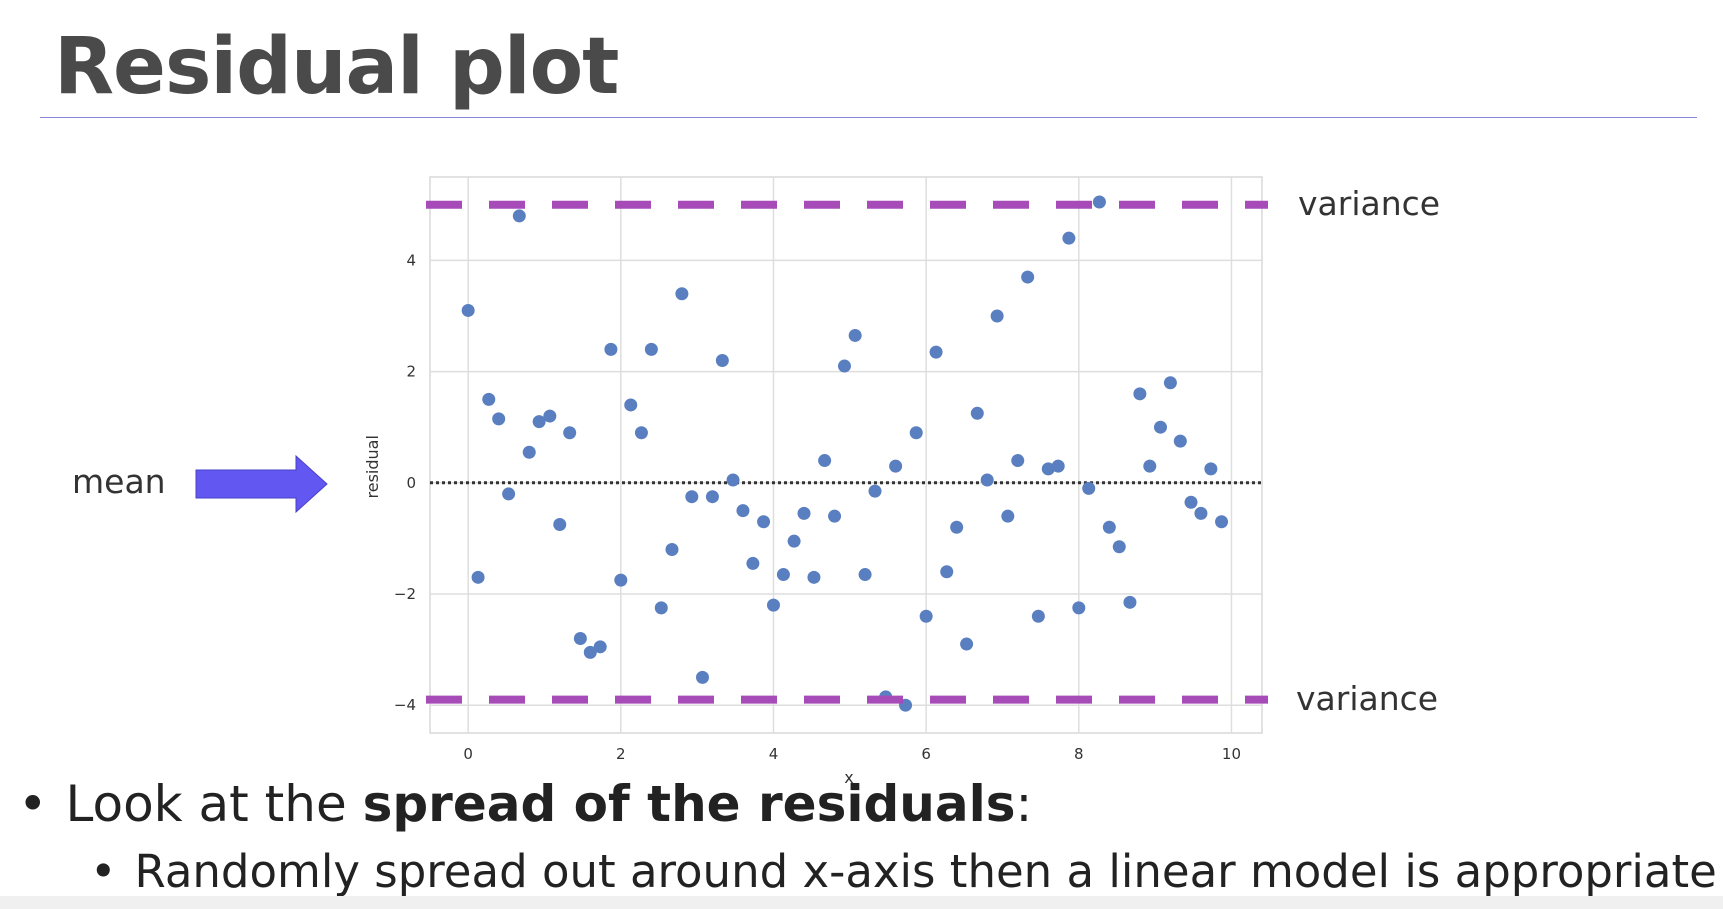 The width and height of the screenshot is (1723, 909). Describe the element at coordinates (261, 484) in the screenshot. I see `mean-arrow-icon` at that location.